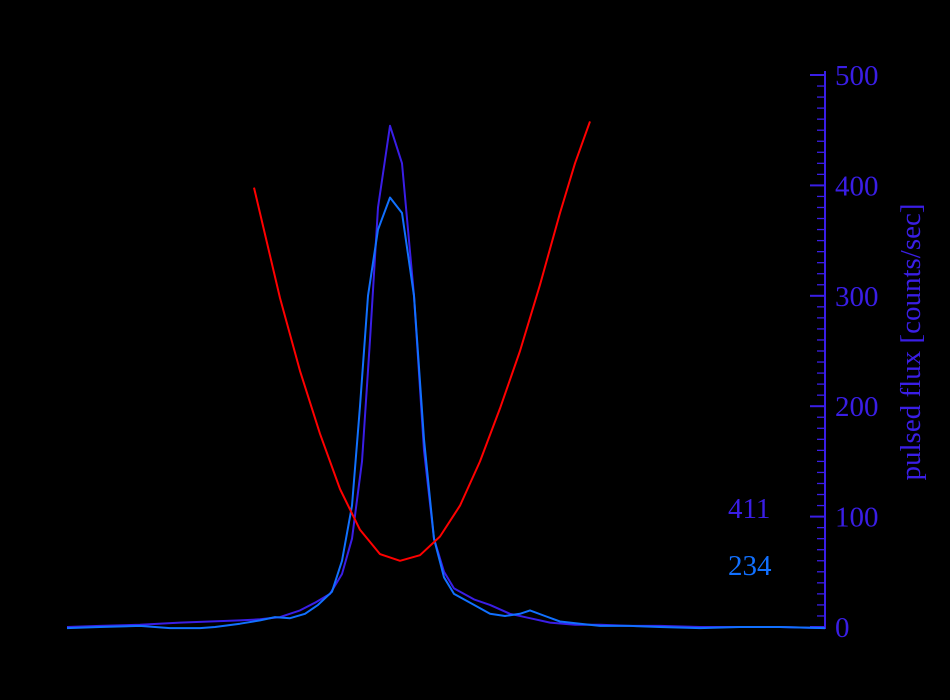  Describe the element at coordinates (911, 341) in the screenshot. I see `y-axis-title: pulsed flux [counts/sec]` at that location.